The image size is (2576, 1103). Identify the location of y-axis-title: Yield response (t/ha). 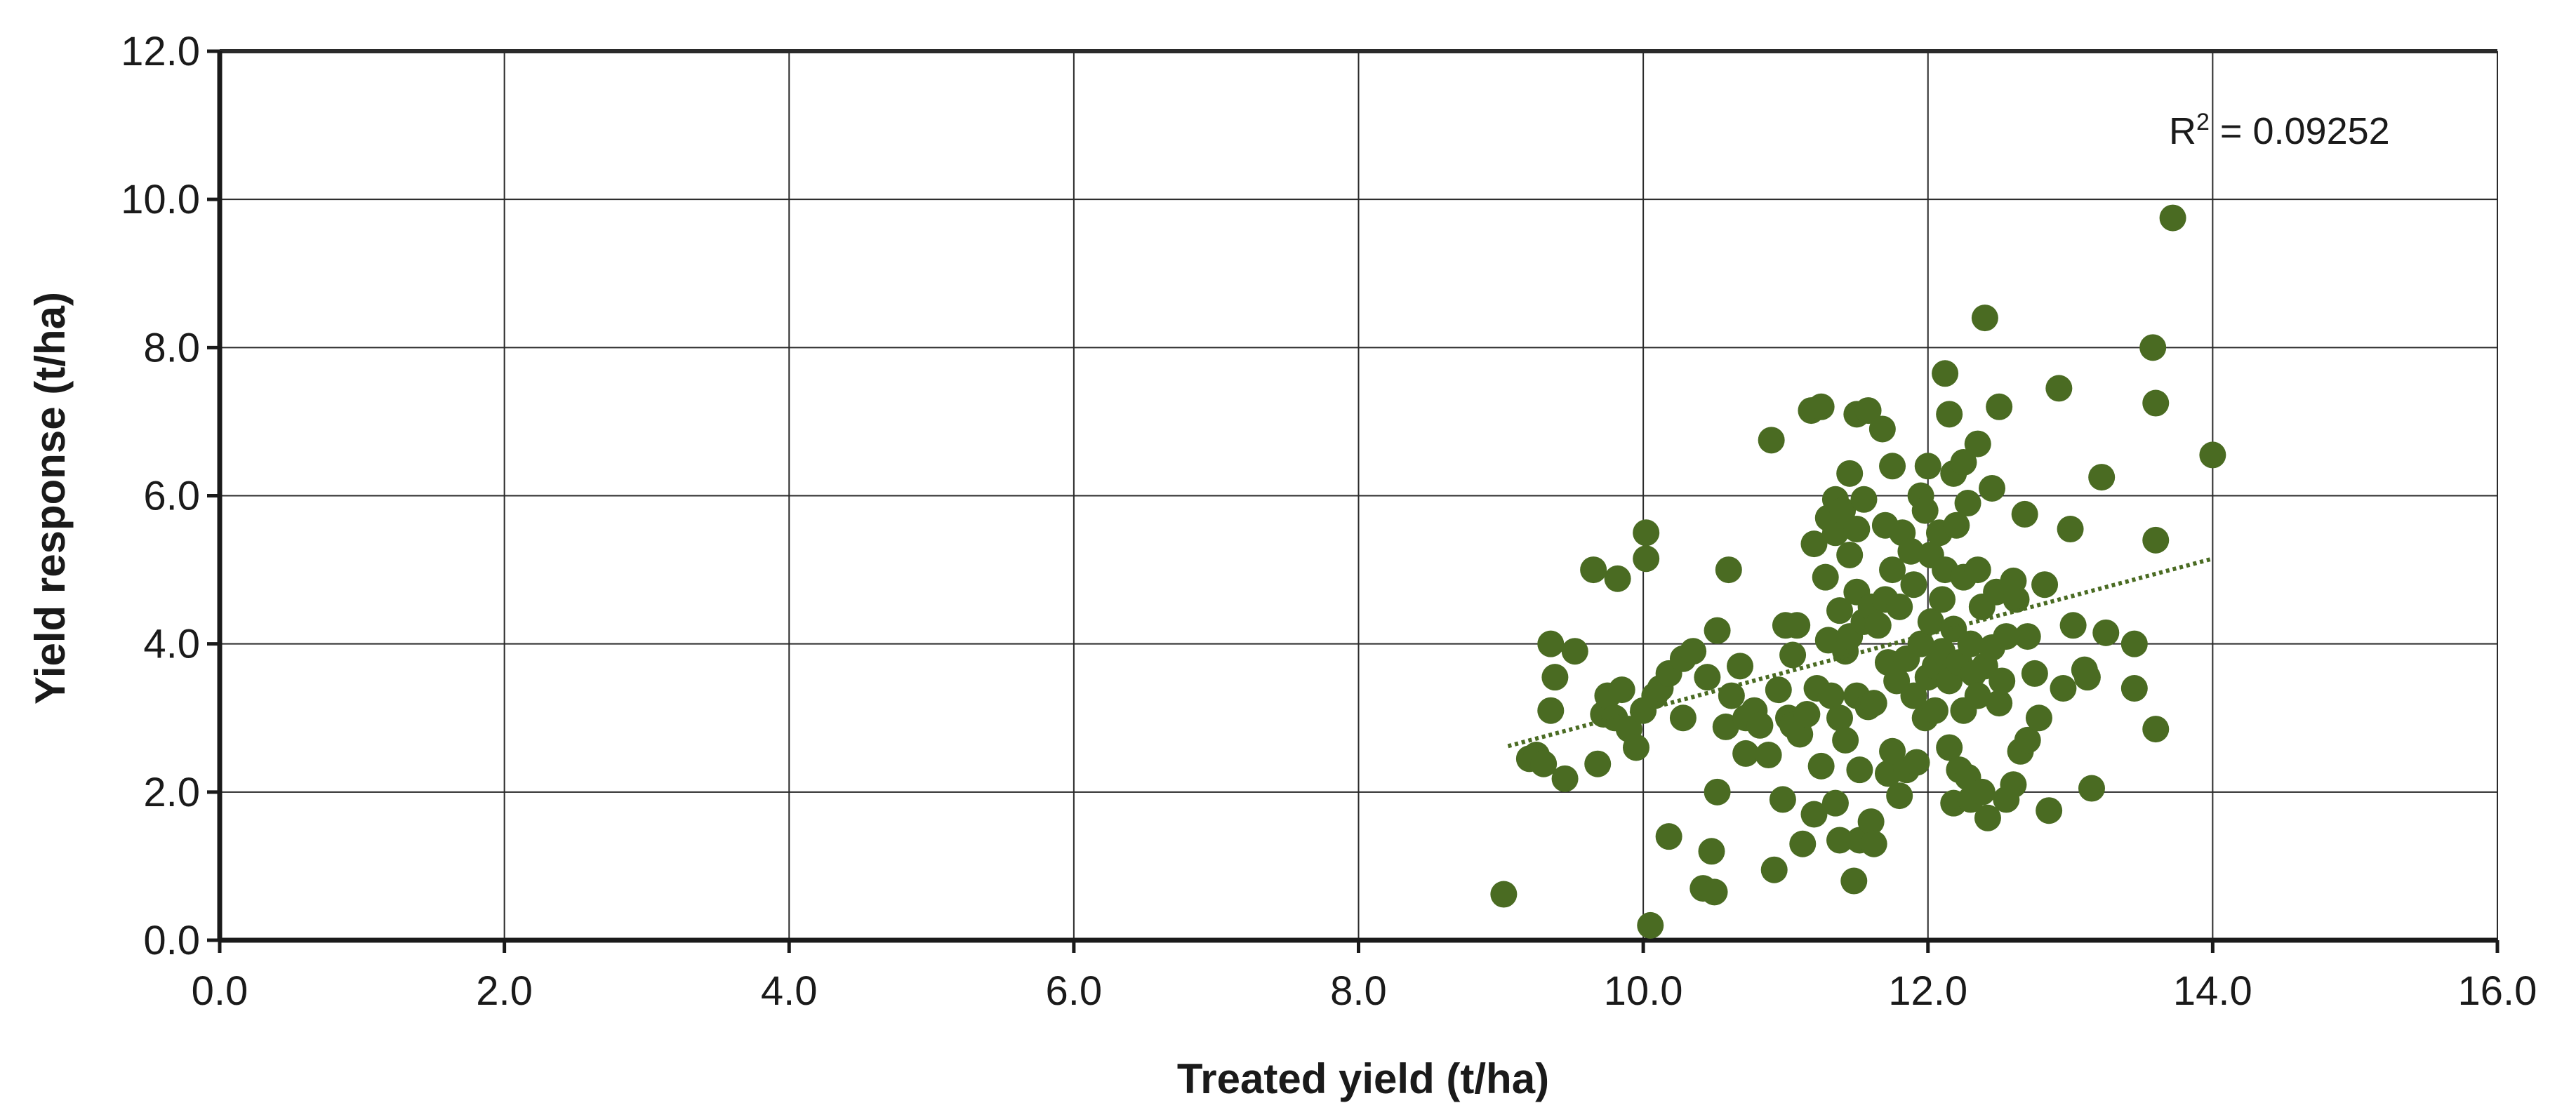
(51, 498).